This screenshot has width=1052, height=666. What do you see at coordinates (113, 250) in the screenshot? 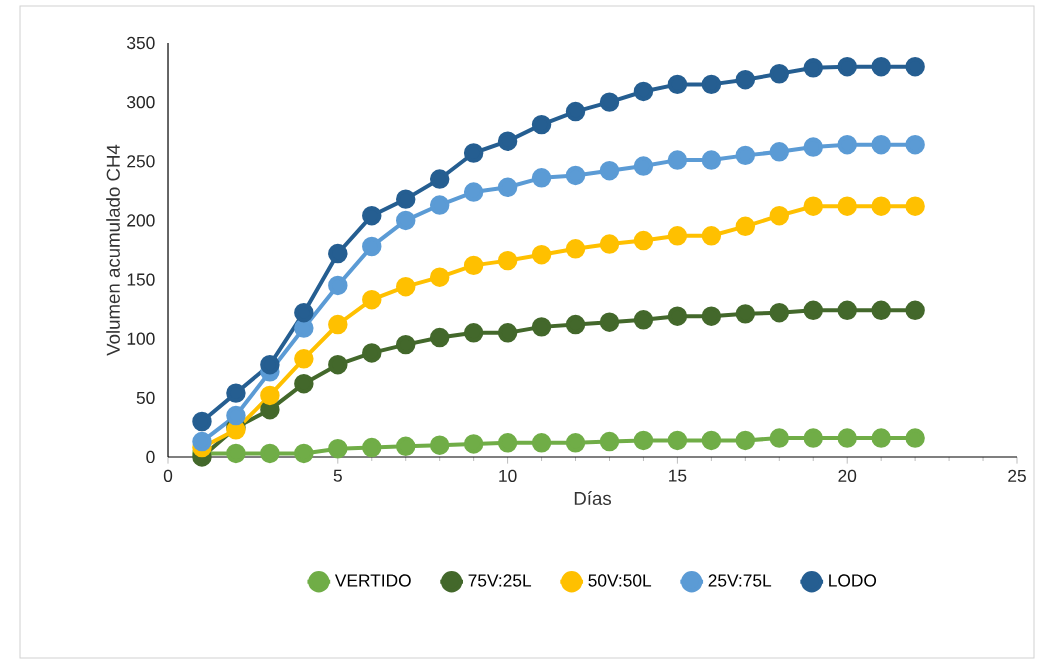
I see `y-axis-title: Volumen acumulado CH4` at bounding box center [113, 250].